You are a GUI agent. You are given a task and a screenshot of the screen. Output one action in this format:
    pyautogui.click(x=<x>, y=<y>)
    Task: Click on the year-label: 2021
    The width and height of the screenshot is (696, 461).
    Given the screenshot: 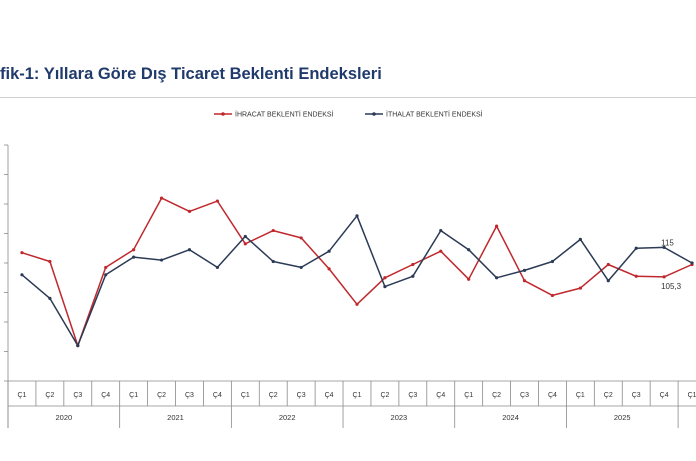 What is the action you would take?
    pyautogui.click(x=175, y=417)
    